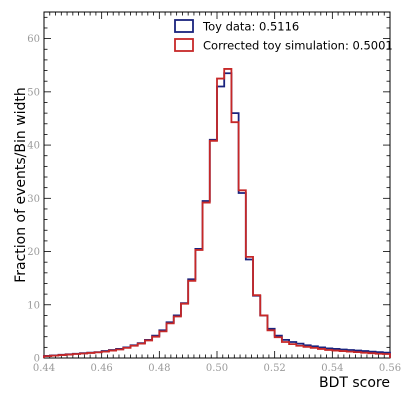 This screenshot has width=407, height=407. What do you see at coordinates (298, 46) in the screenshot?
I see `legend-label: Corrected toy simulation: 0.5001` at bounding box center [298, 46].